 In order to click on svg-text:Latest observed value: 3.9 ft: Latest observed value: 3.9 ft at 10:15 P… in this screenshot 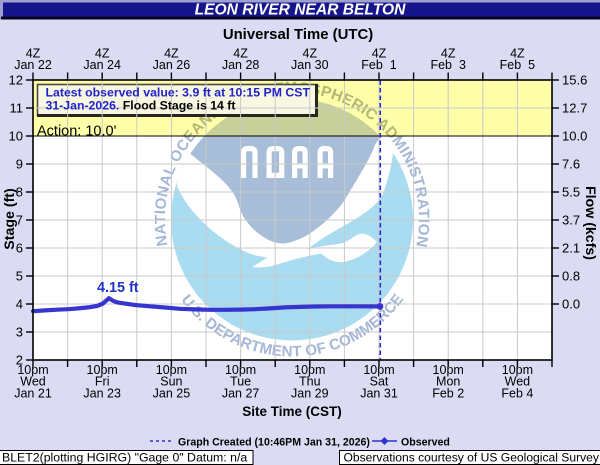, I will do `click(178, 93)`.